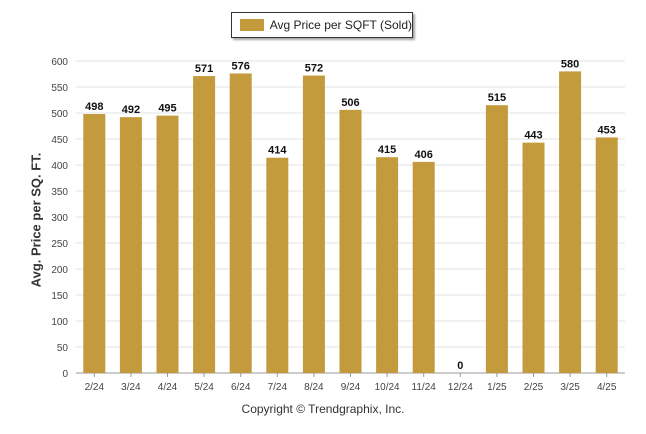 The image size is (646, 434). Describe the element at coordinates (277, 151) in the screenshot. I see `data-label: 414` at that location.